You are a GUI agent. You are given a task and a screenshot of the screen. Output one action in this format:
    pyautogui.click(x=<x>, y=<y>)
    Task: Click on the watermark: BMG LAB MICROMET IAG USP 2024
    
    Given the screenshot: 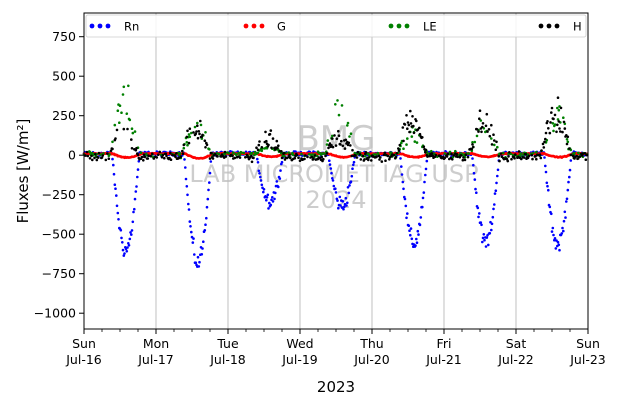 What is the action you would take?
    pyautogui.click(x=333, y=166)
    